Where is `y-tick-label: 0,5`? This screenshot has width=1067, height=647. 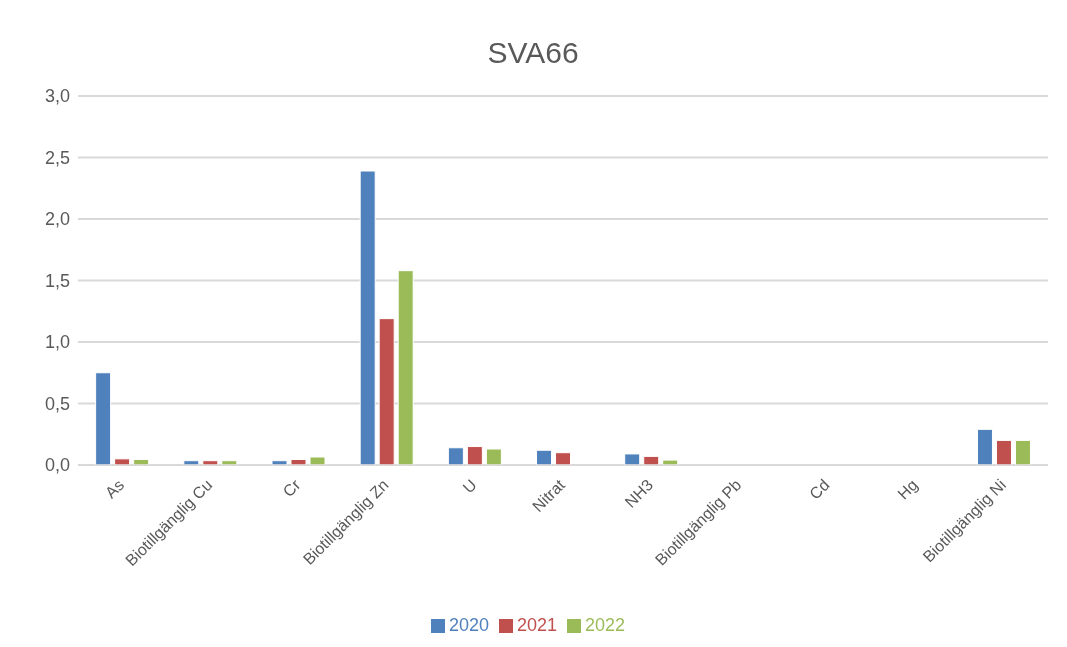
y-tick-label: 0,5 is located at coordinates (57, 403).